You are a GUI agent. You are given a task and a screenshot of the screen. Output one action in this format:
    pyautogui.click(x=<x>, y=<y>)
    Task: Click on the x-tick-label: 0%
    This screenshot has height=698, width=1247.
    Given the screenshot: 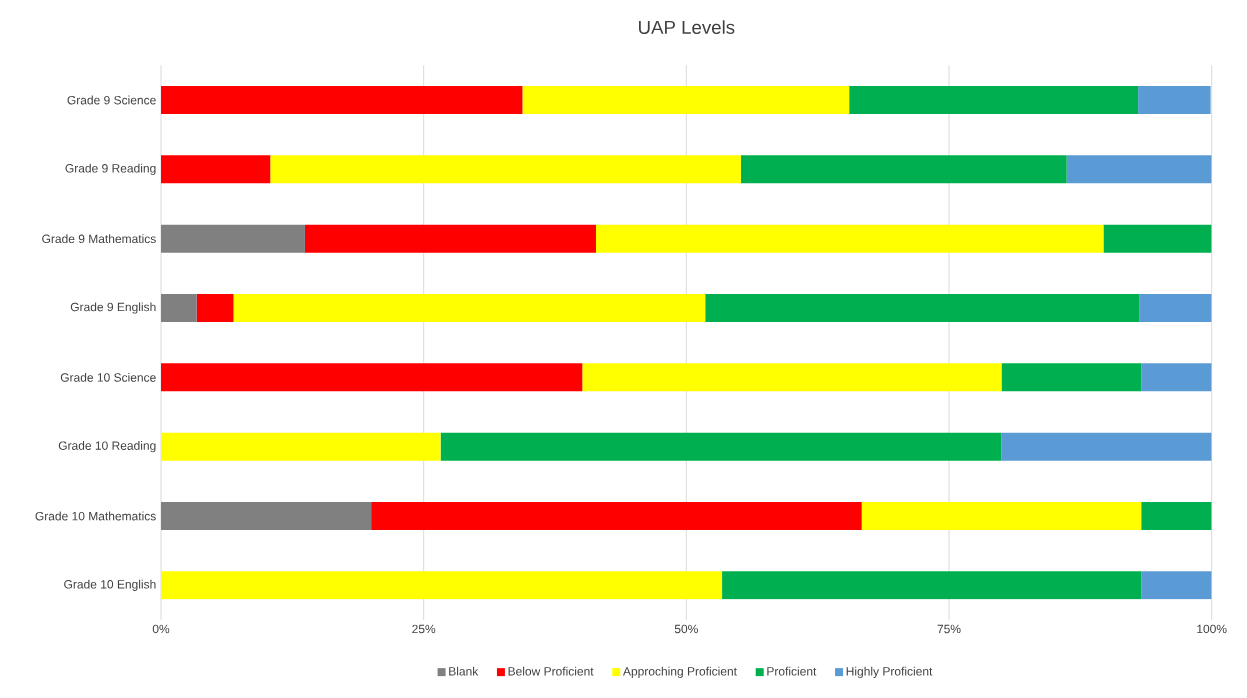 What is the action you would take?
    pyautogui.click(x=161, y=629)
    